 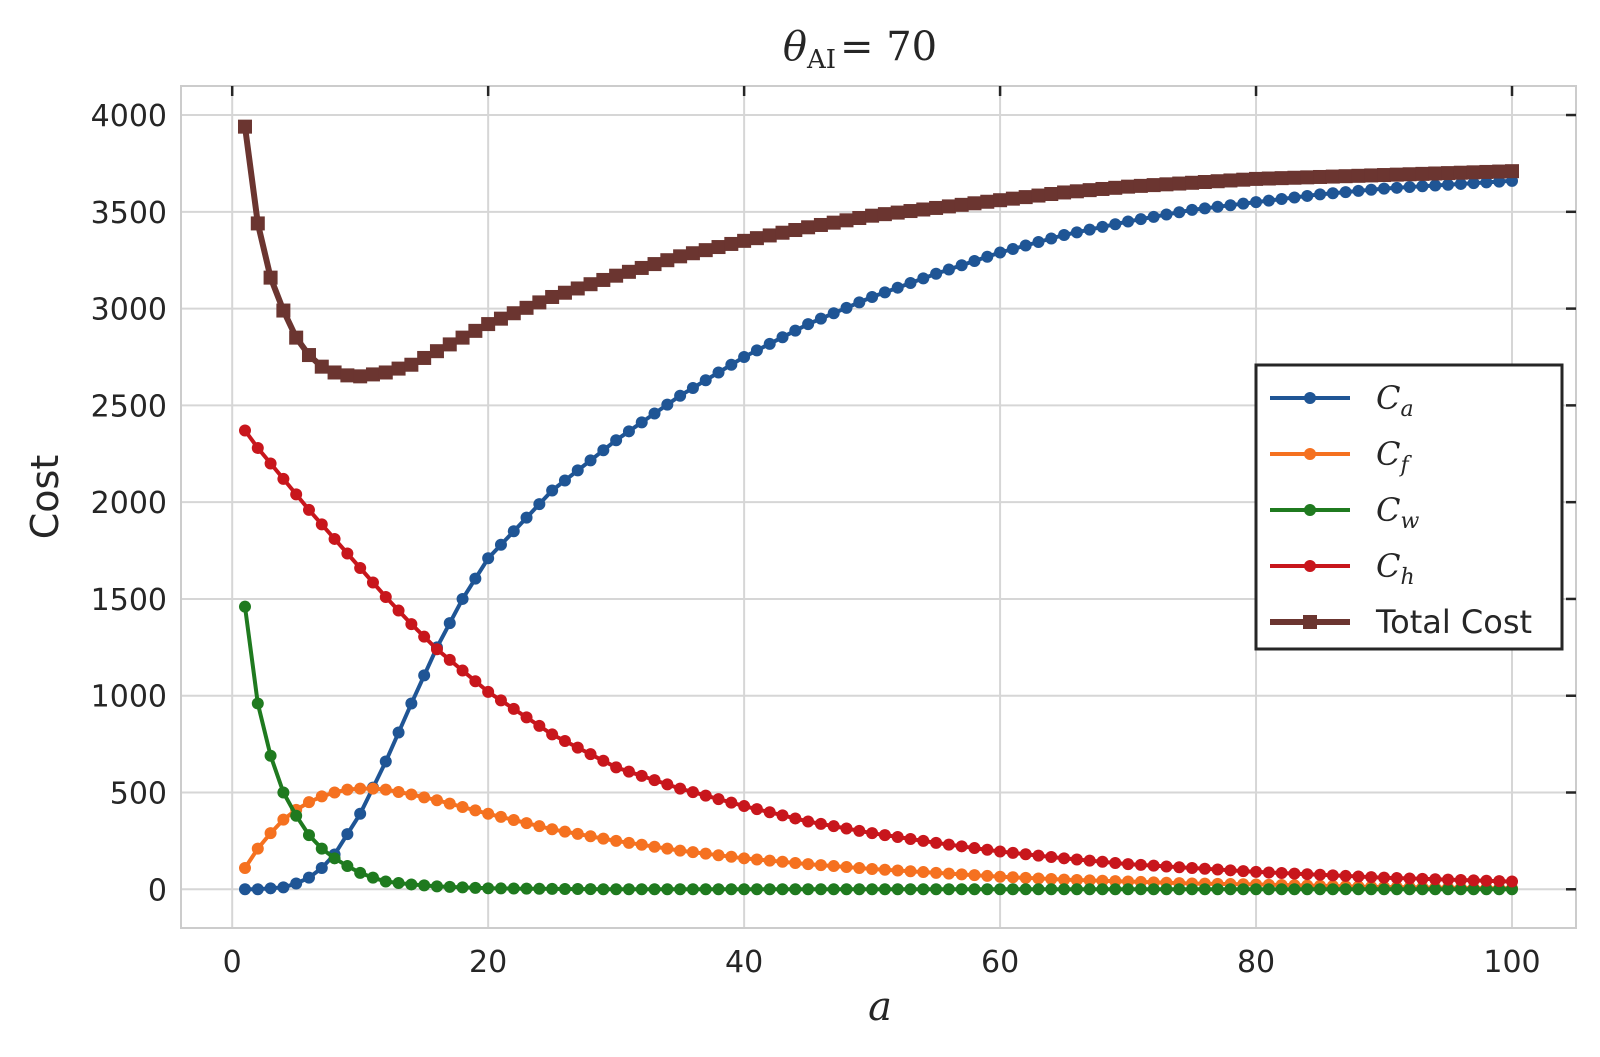 What do you see at coordinates (1401, 622) in the screenshot?
I see `legend-item: Total Cost` at bounding box center [1401, 622].